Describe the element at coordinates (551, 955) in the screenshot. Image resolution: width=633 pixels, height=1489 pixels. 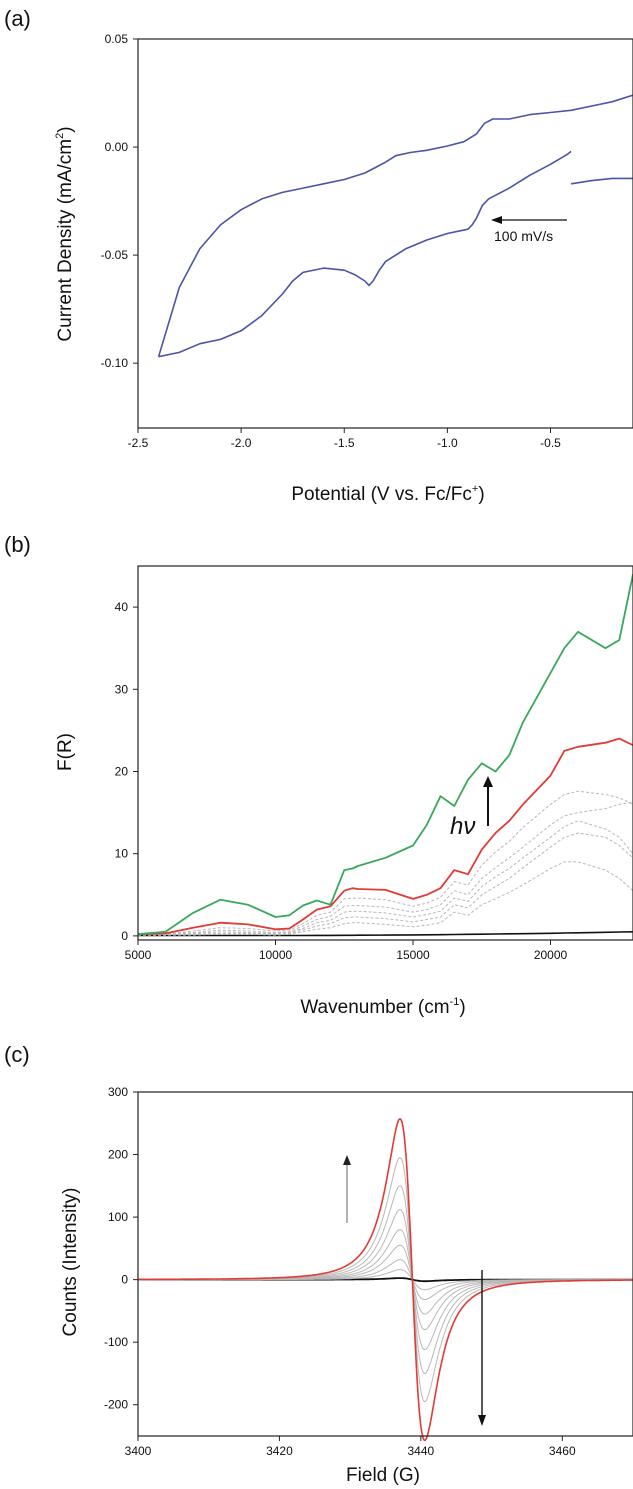
I see `x-tick-label: 20000` at that location.